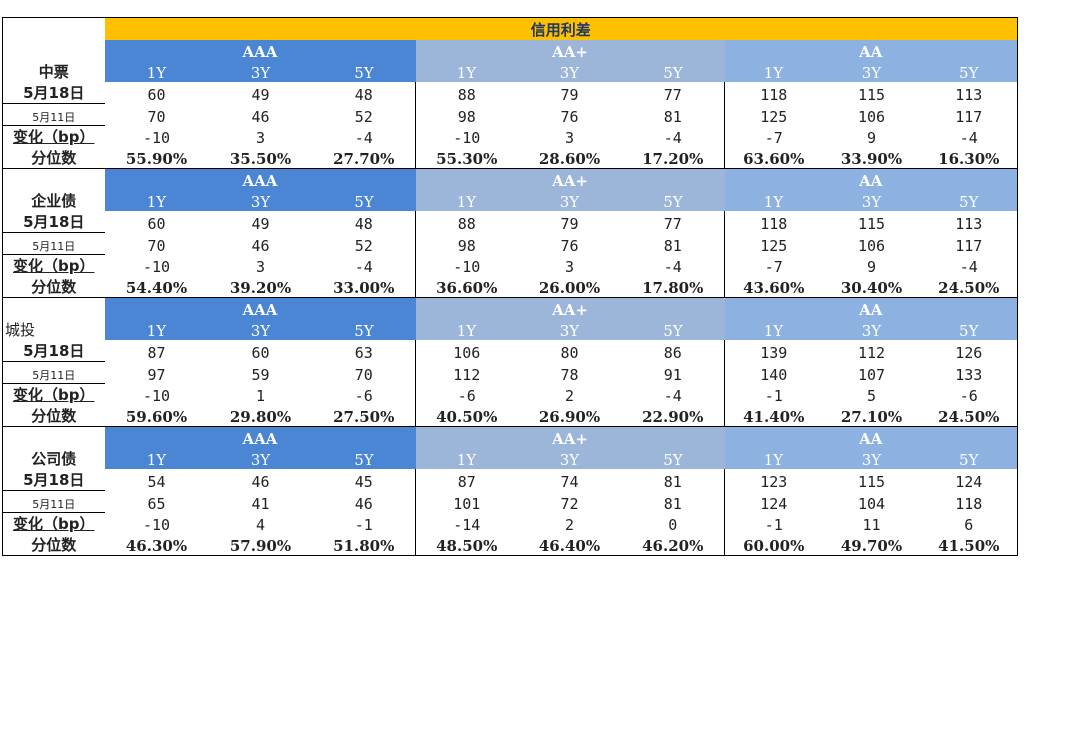 The height and width of the screenshot is (734, 1080). I want to click on value-cell: 98, so click(466, 245).